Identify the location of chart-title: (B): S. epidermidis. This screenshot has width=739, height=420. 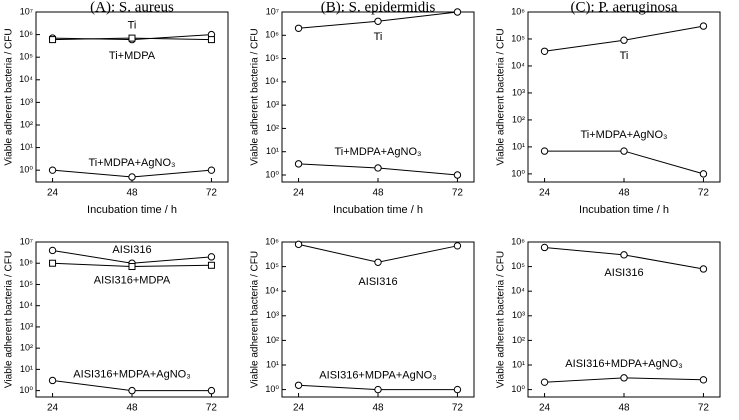
(378, 7).